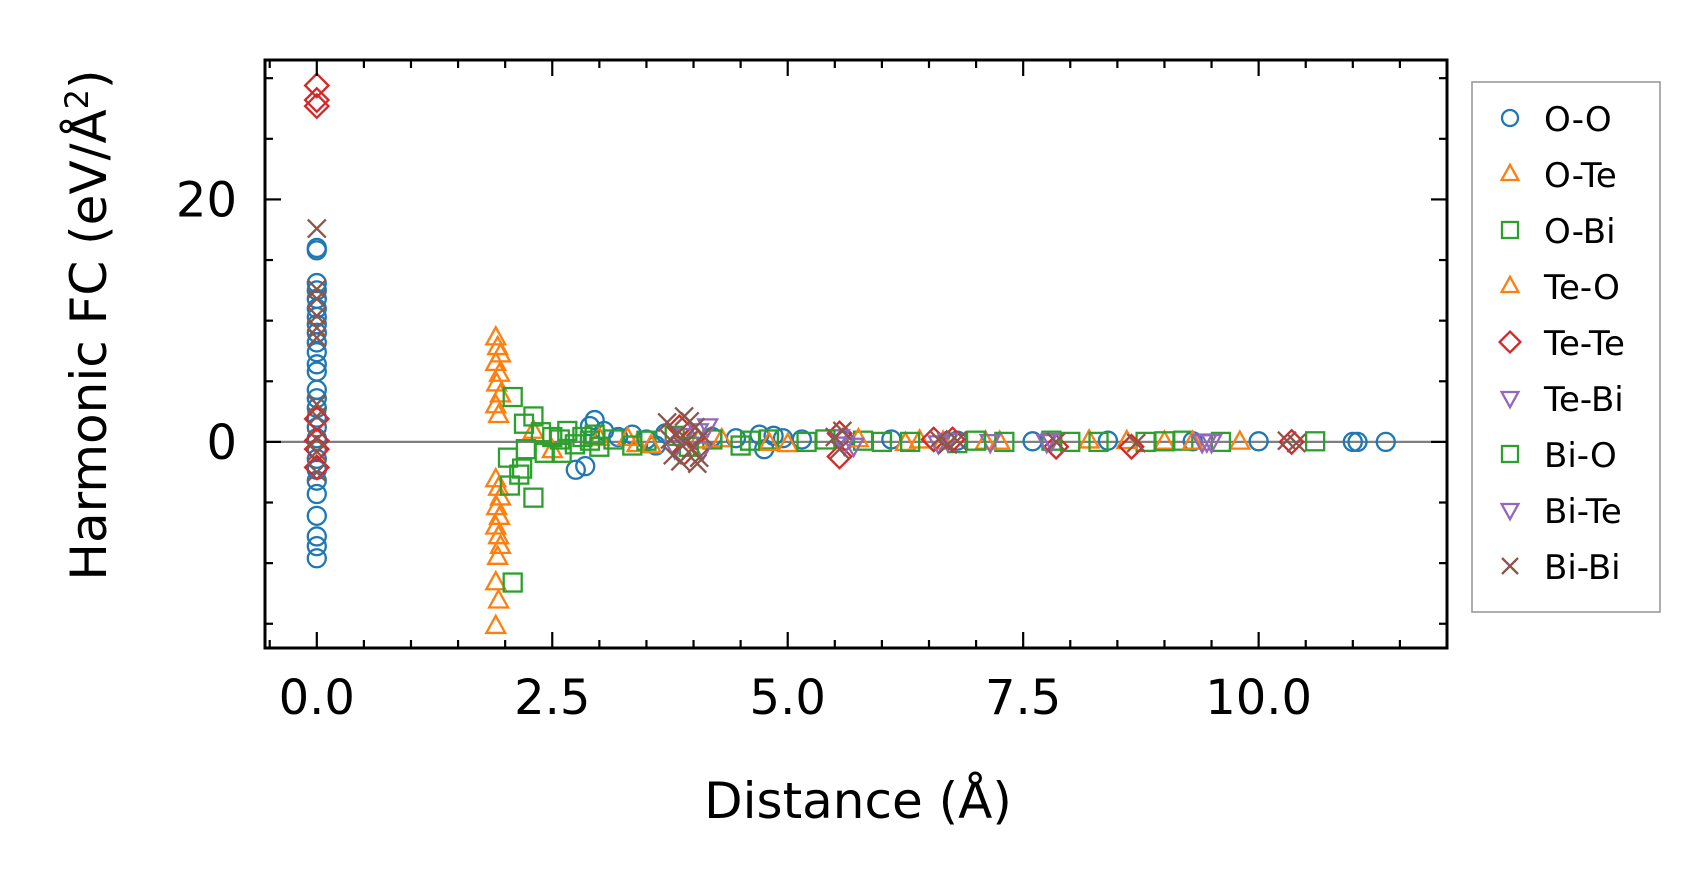 The width and height of the screenshot is (1696, 883). What do you see at coordinates (206, 200) in the screenshot?
I see `y-tick-label: 20` at bounding box center [206, 200].